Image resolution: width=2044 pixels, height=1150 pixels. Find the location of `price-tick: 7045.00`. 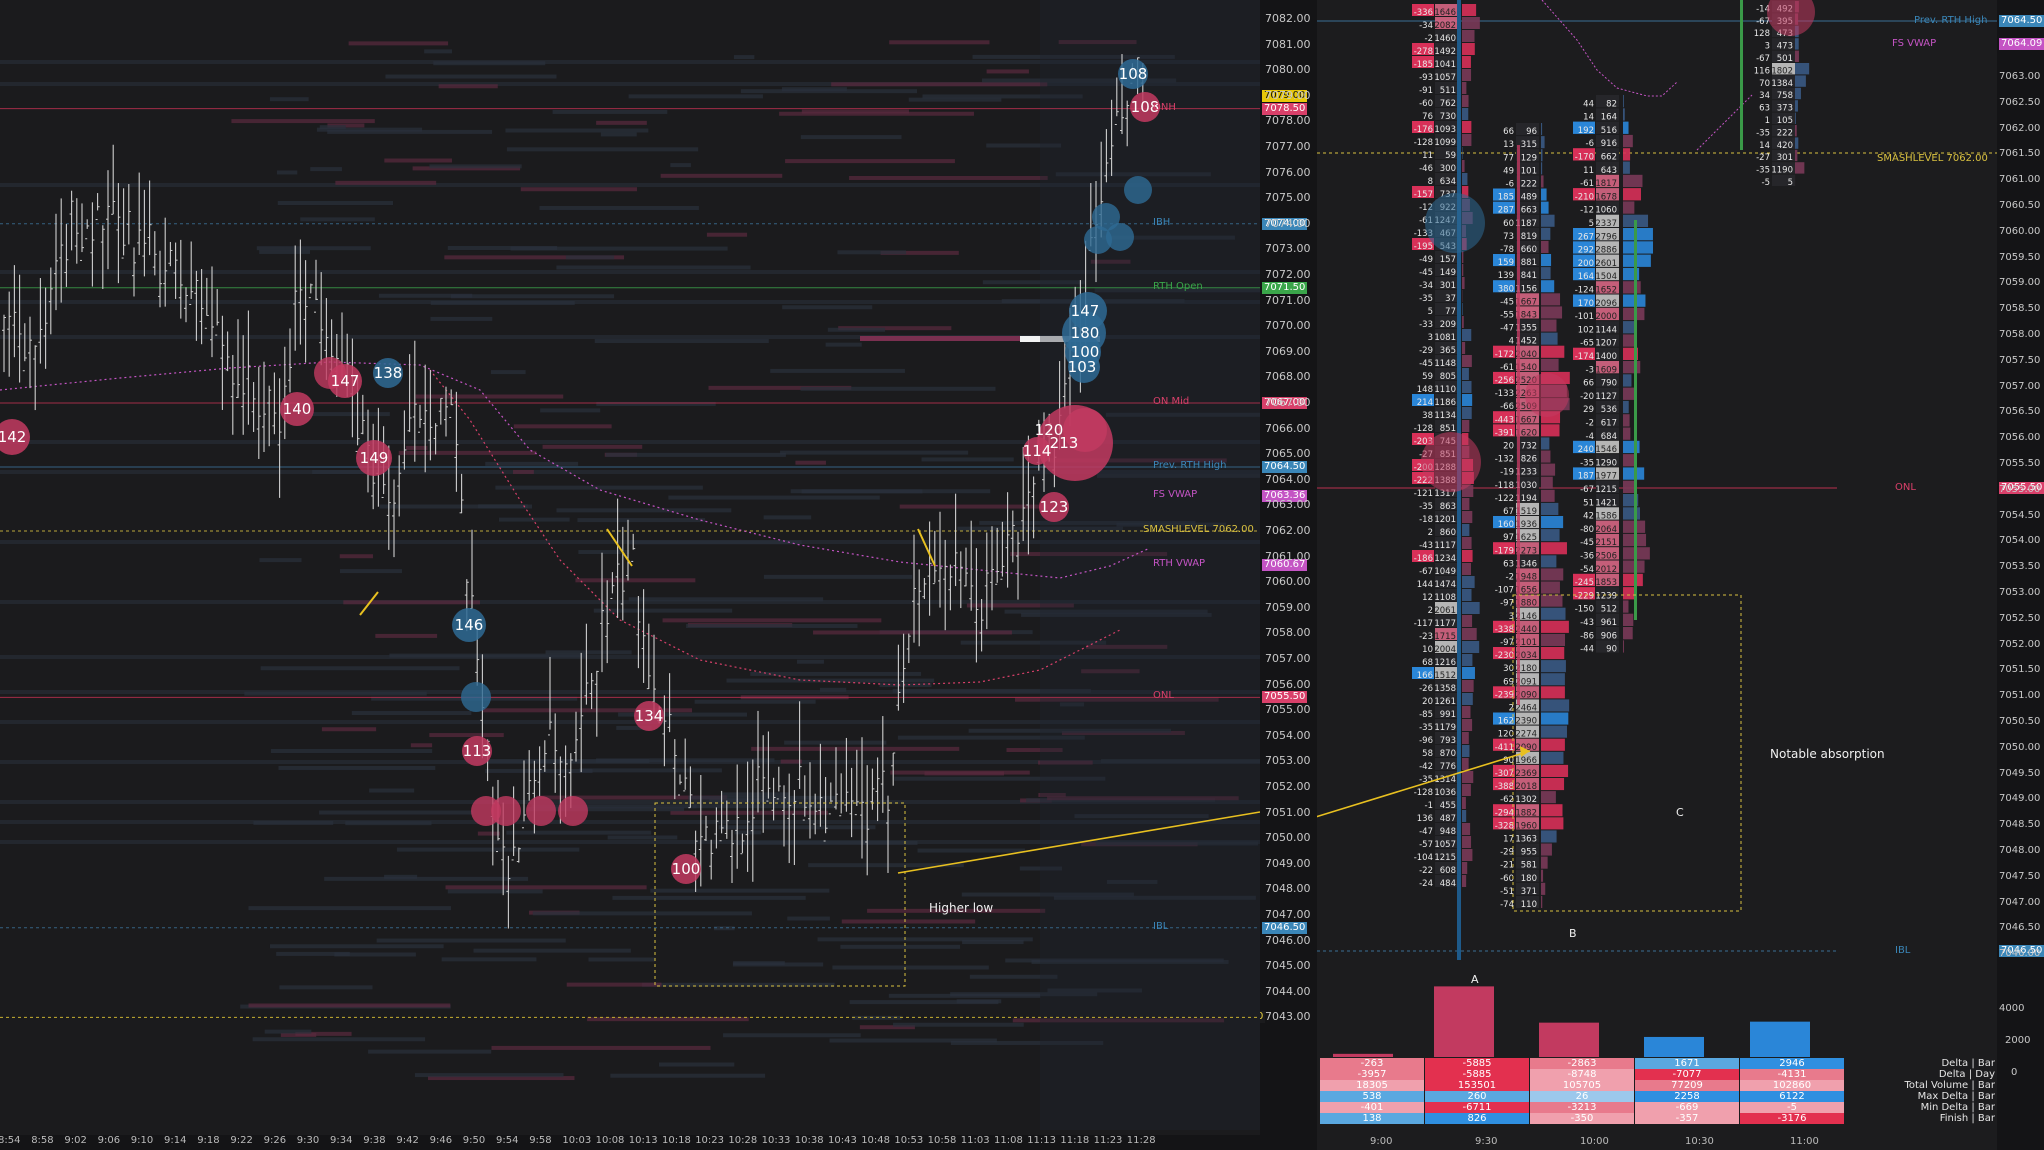

price-tick: 7045.00 is located at coordinates (1288, 966).